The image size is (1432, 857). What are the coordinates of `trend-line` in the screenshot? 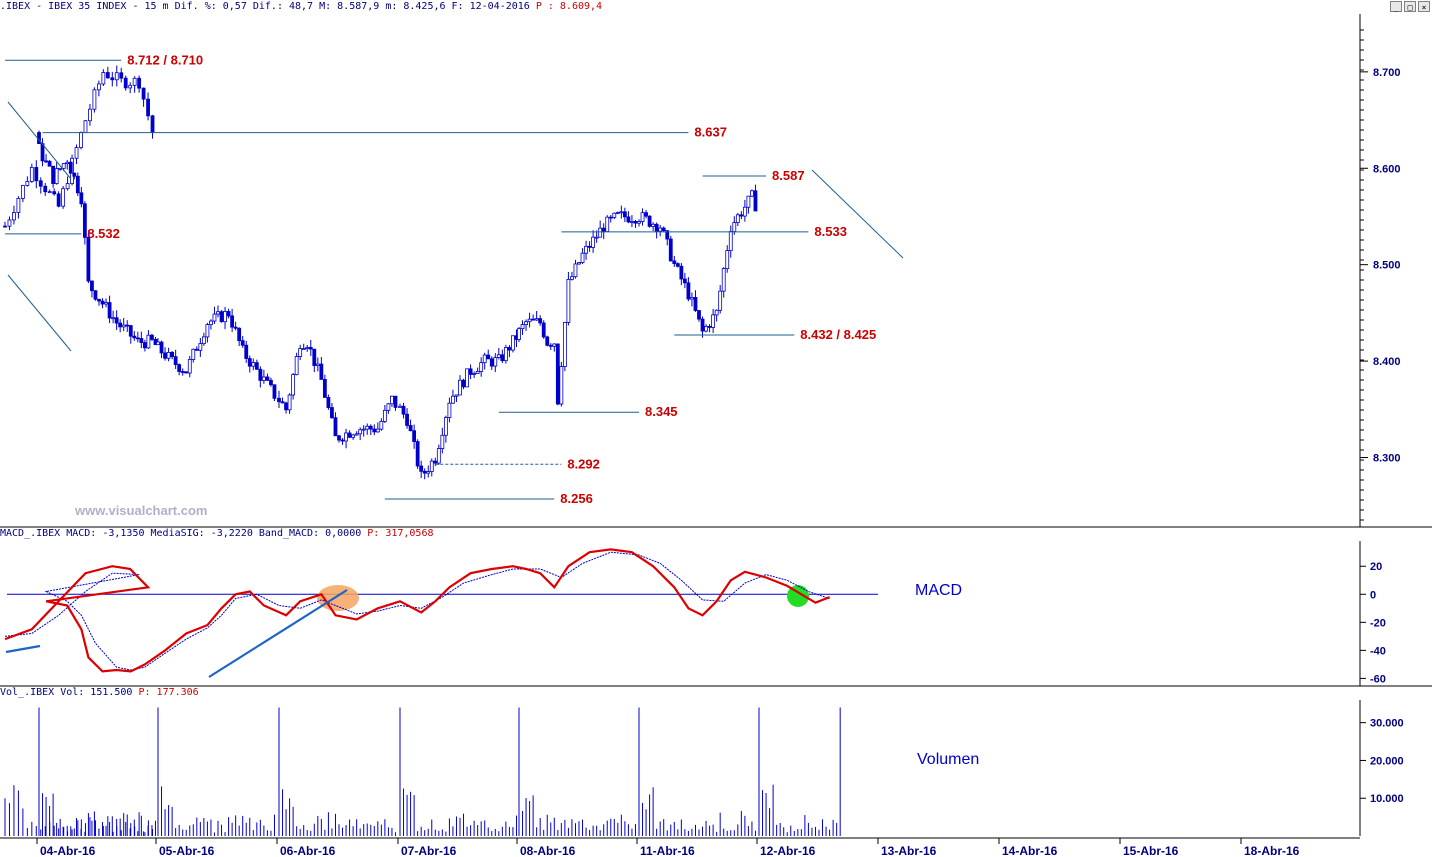 It's located at (39, 140).